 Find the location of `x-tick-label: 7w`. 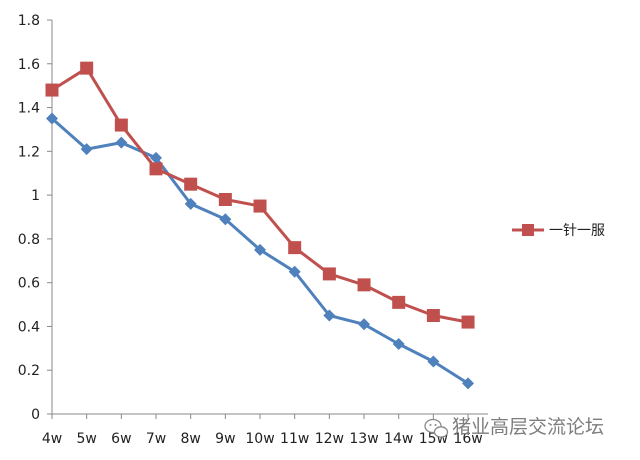

x-tick-label: 7w is located at coordinates (156, 439).